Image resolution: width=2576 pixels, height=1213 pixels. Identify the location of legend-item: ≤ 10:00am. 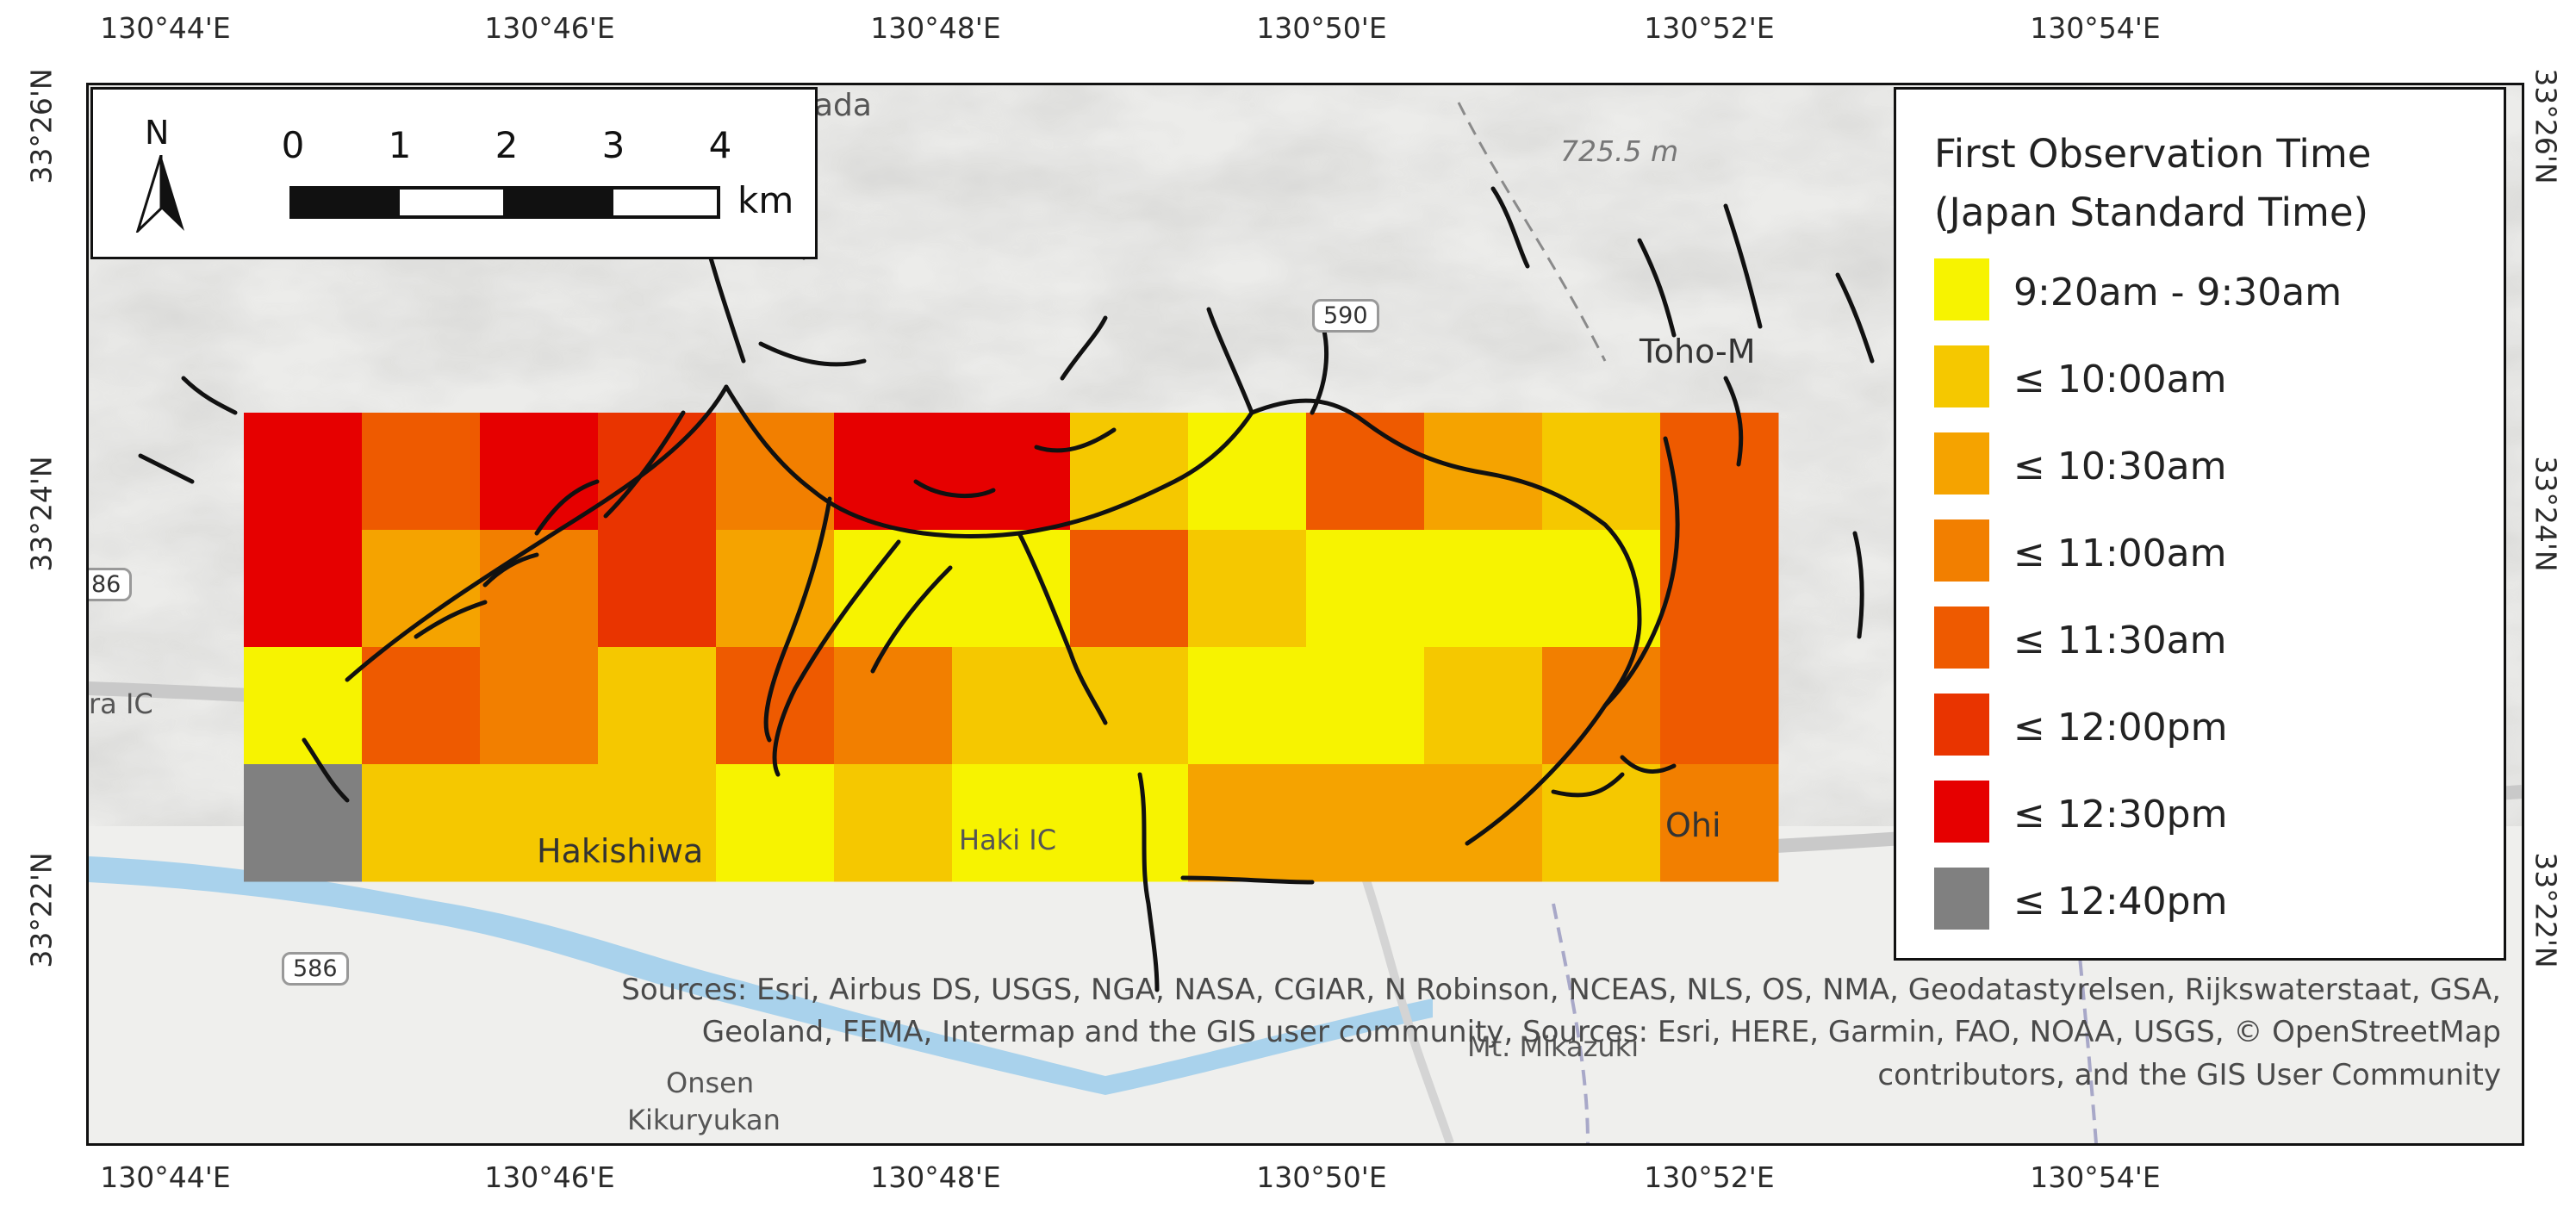
(2210, 376).